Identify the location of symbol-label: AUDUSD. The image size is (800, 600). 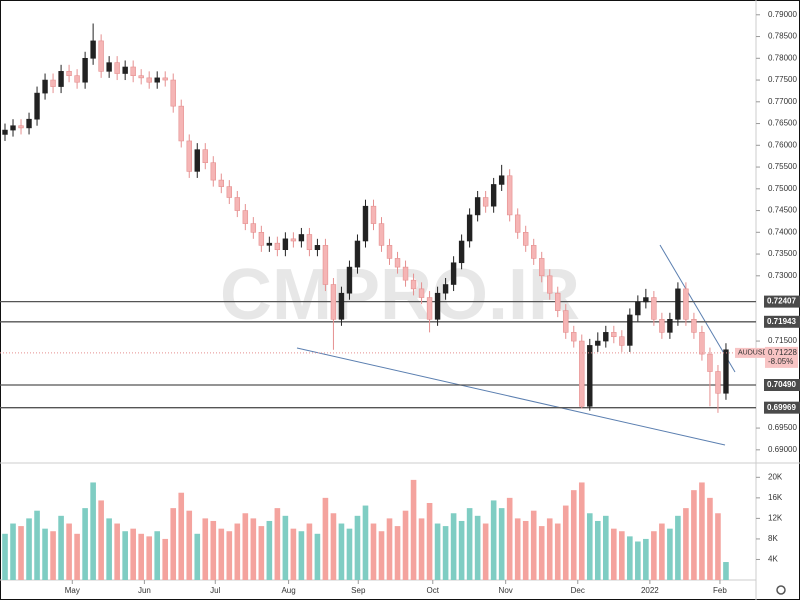
(753, 353).